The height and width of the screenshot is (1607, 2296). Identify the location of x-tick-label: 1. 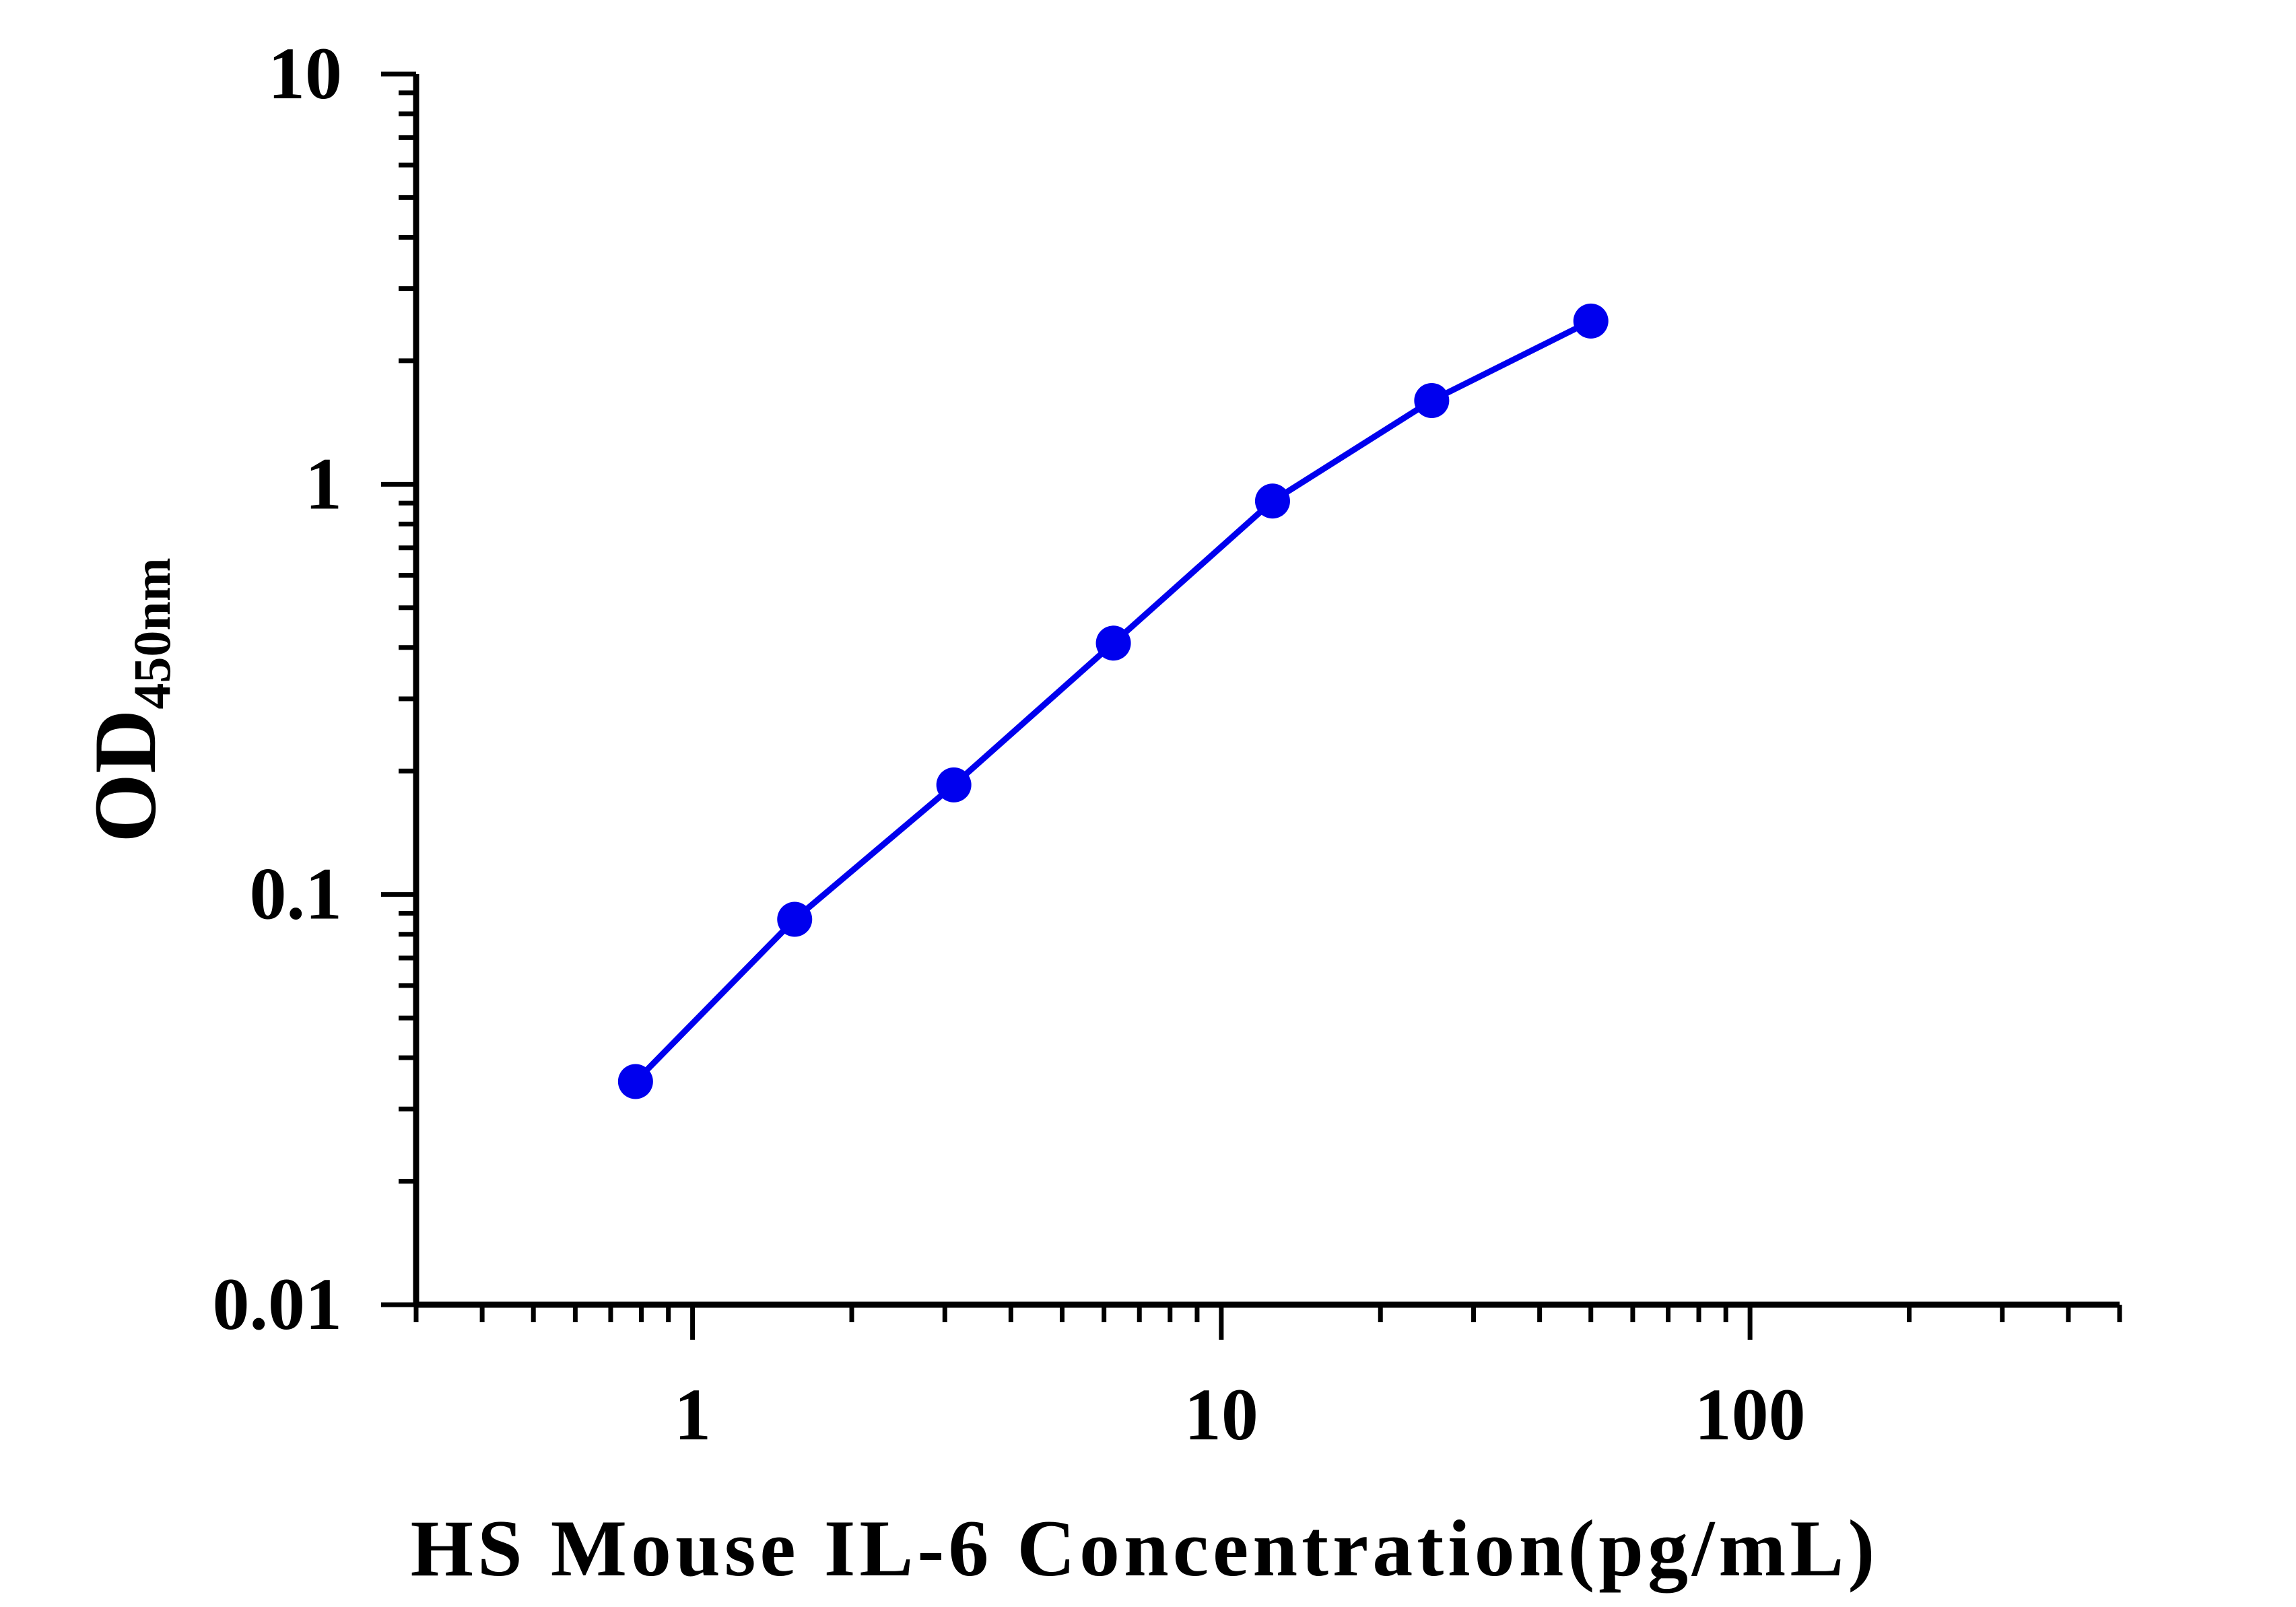
(693, 1414).